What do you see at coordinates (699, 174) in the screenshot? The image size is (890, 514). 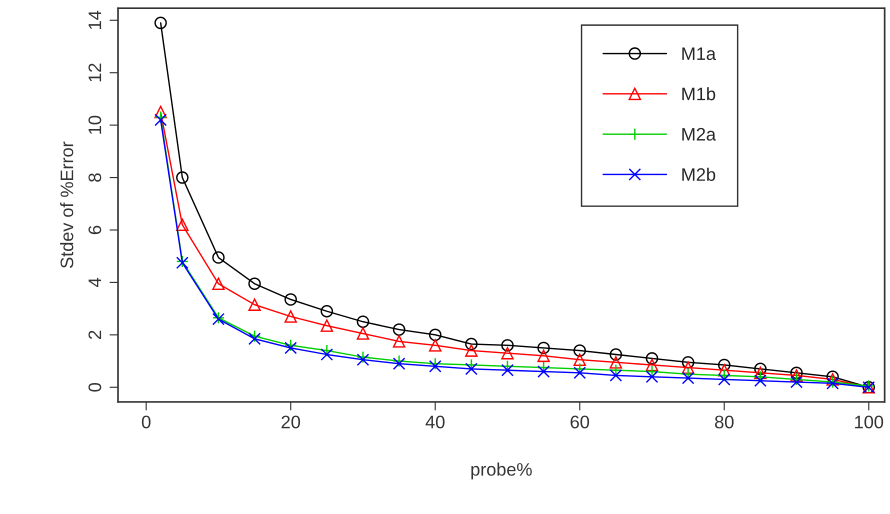 I see `legend-label: M2b` at bounding box center [699, 174].